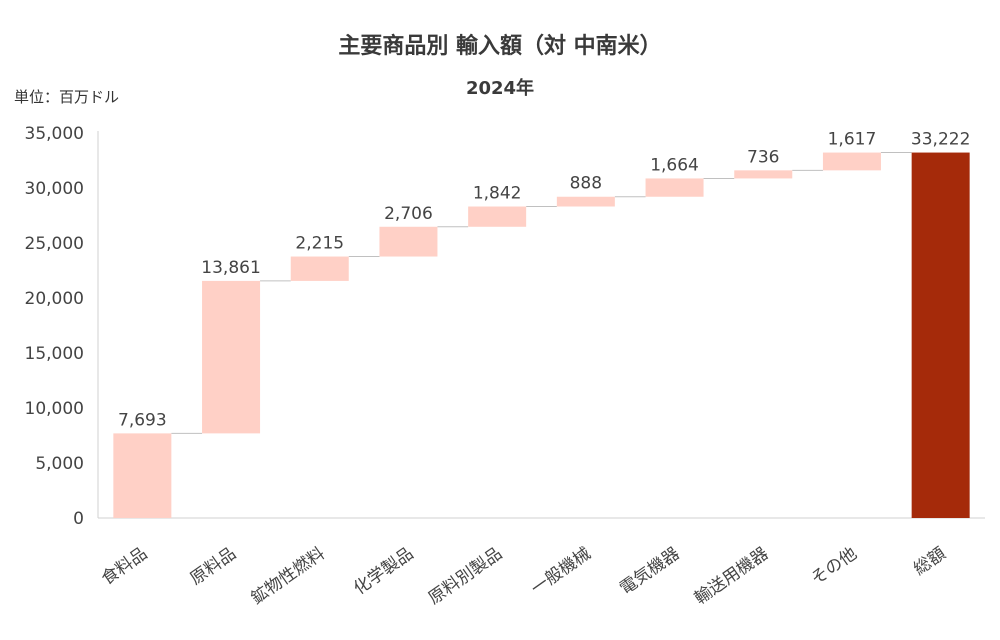 The width and height of the screenshot is (1000, 640). I want to click on y-tick-label: 10,000, so click(54, 409).